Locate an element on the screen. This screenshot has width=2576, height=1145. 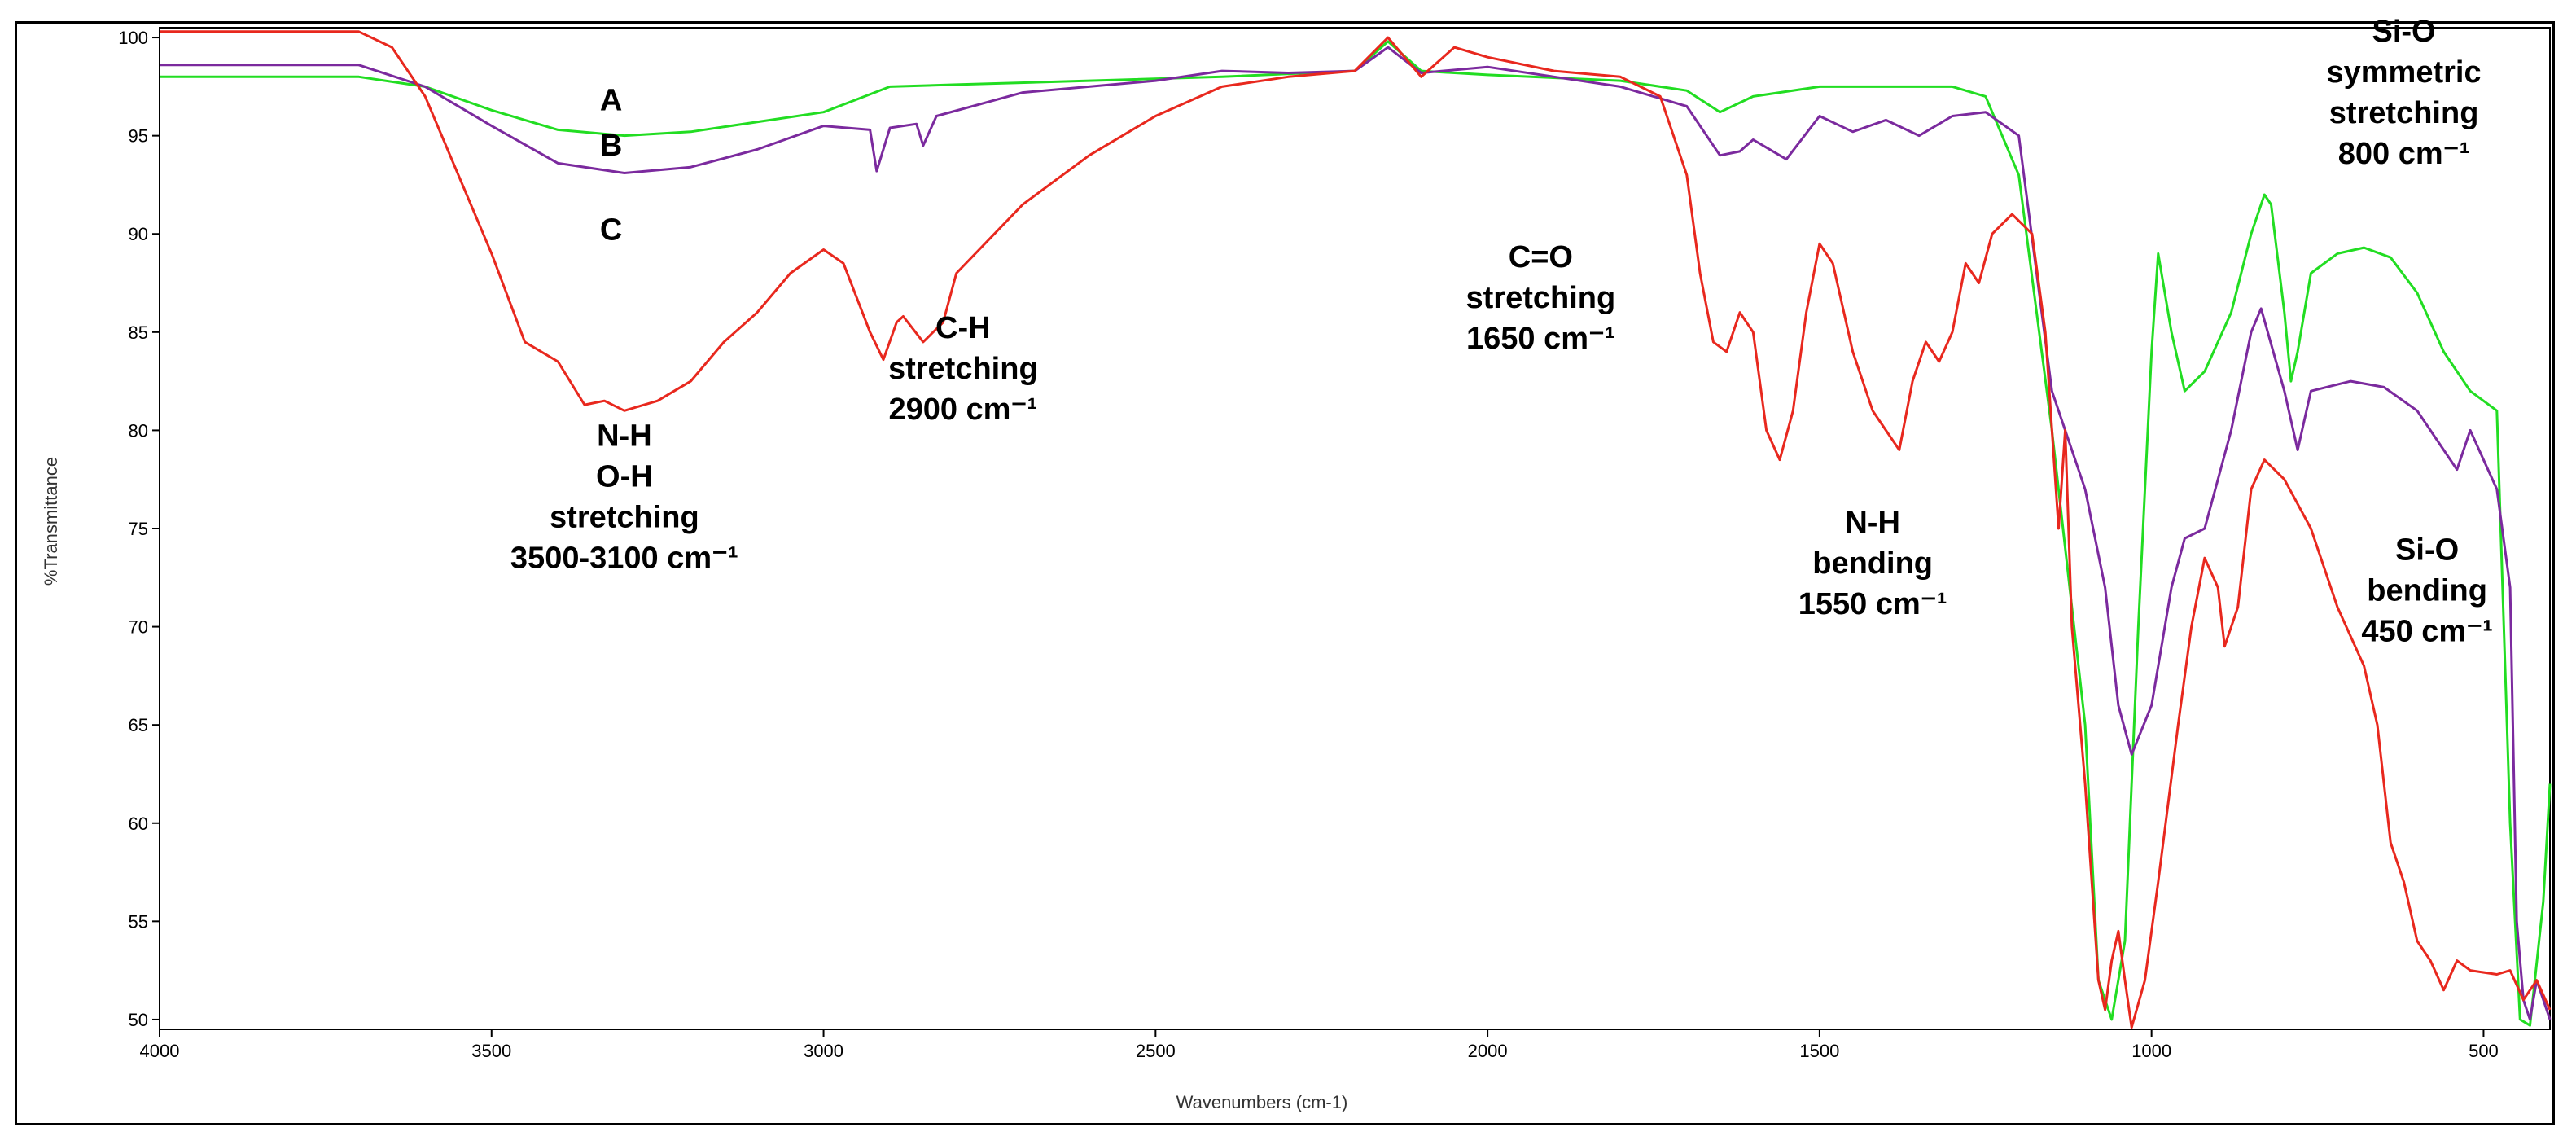
y-axis-title: %Transmittance is located at coordinates (51, 521).